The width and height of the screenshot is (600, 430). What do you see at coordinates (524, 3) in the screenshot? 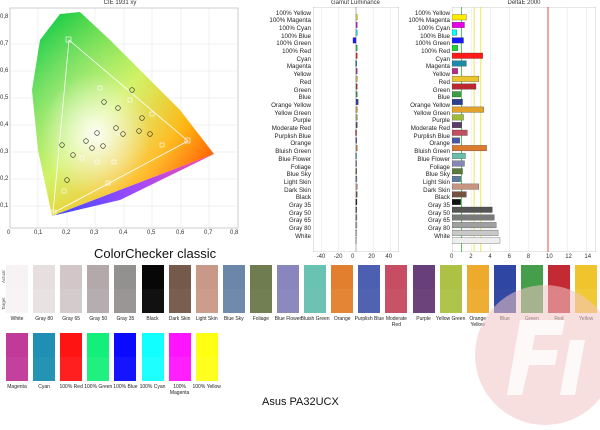
I see `deltae-title: DeltaE 2000` at bounding box center [524, 3].